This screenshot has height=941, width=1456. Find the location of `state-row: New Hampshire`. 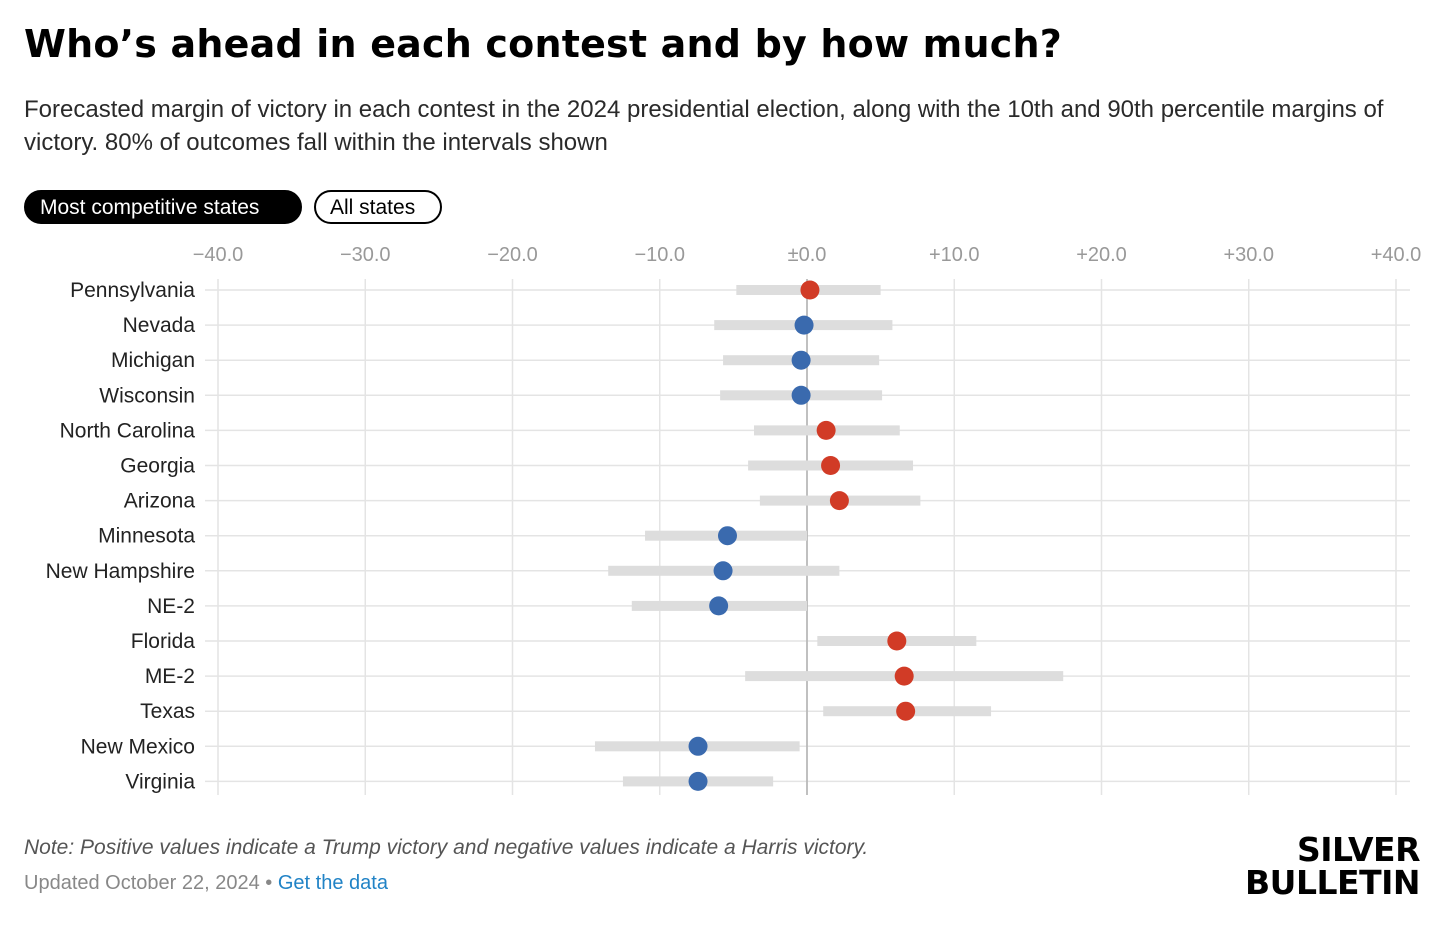

state-row: New Hampshire is located at coordinates (443, 571).